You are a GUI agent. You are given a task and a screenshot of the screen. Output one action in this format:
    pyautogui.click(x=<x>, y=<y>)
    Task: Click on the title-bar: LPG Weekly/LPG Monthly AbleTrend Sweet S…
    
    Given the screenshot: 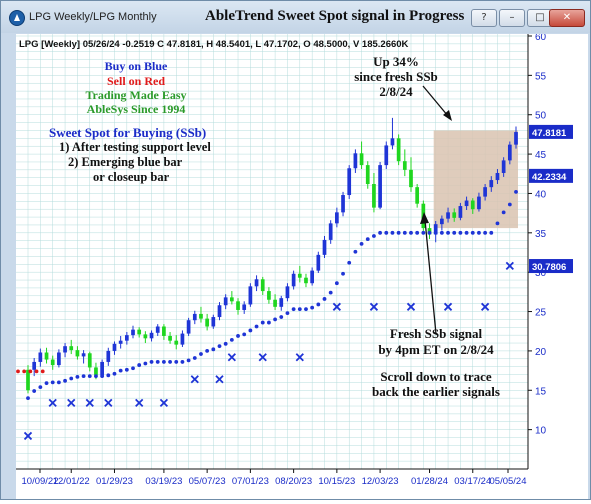 What is the action you would take?
    pyautogui.click(x=295, y=17)
    